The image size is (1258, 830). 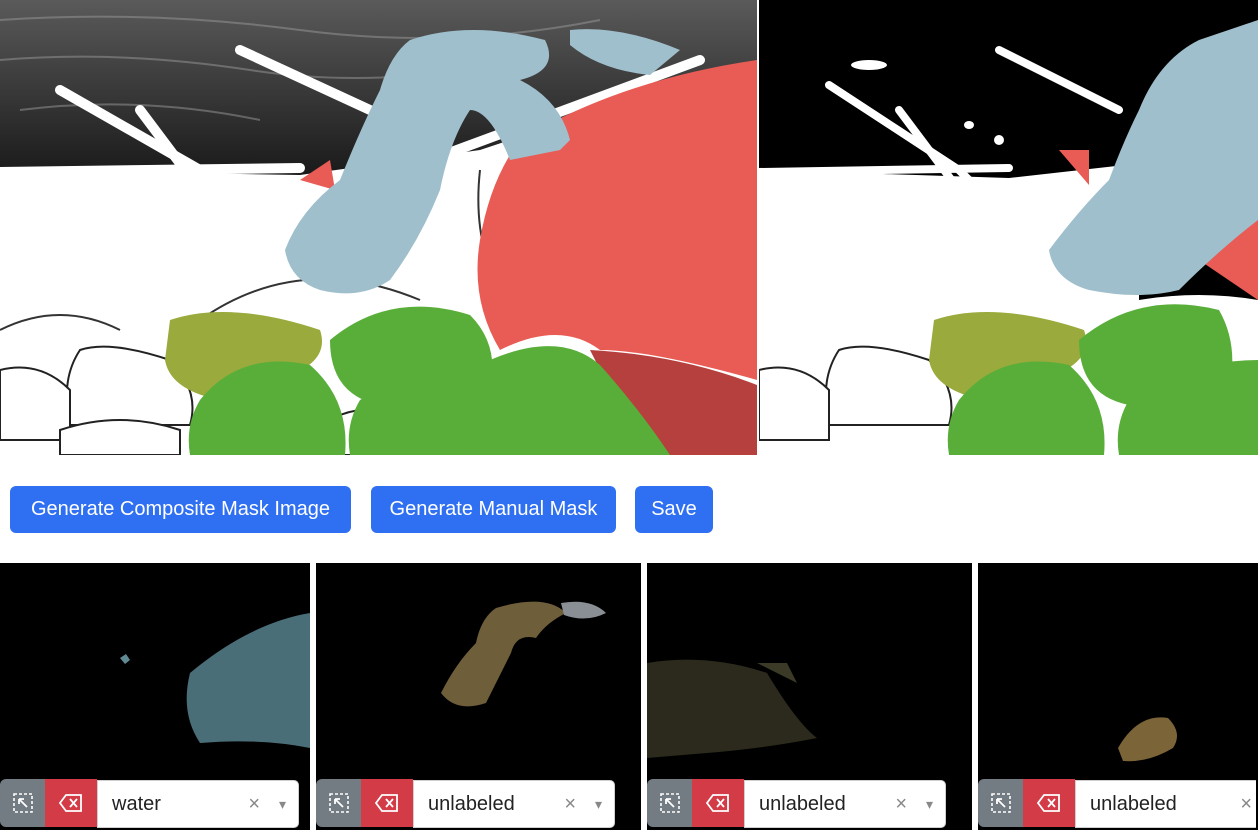 What do you see at coordinates (493, 509) in the screenshot?
I see `generate-manual-mask-button: Generate Manual Mask` at bounding box center [493, 509].